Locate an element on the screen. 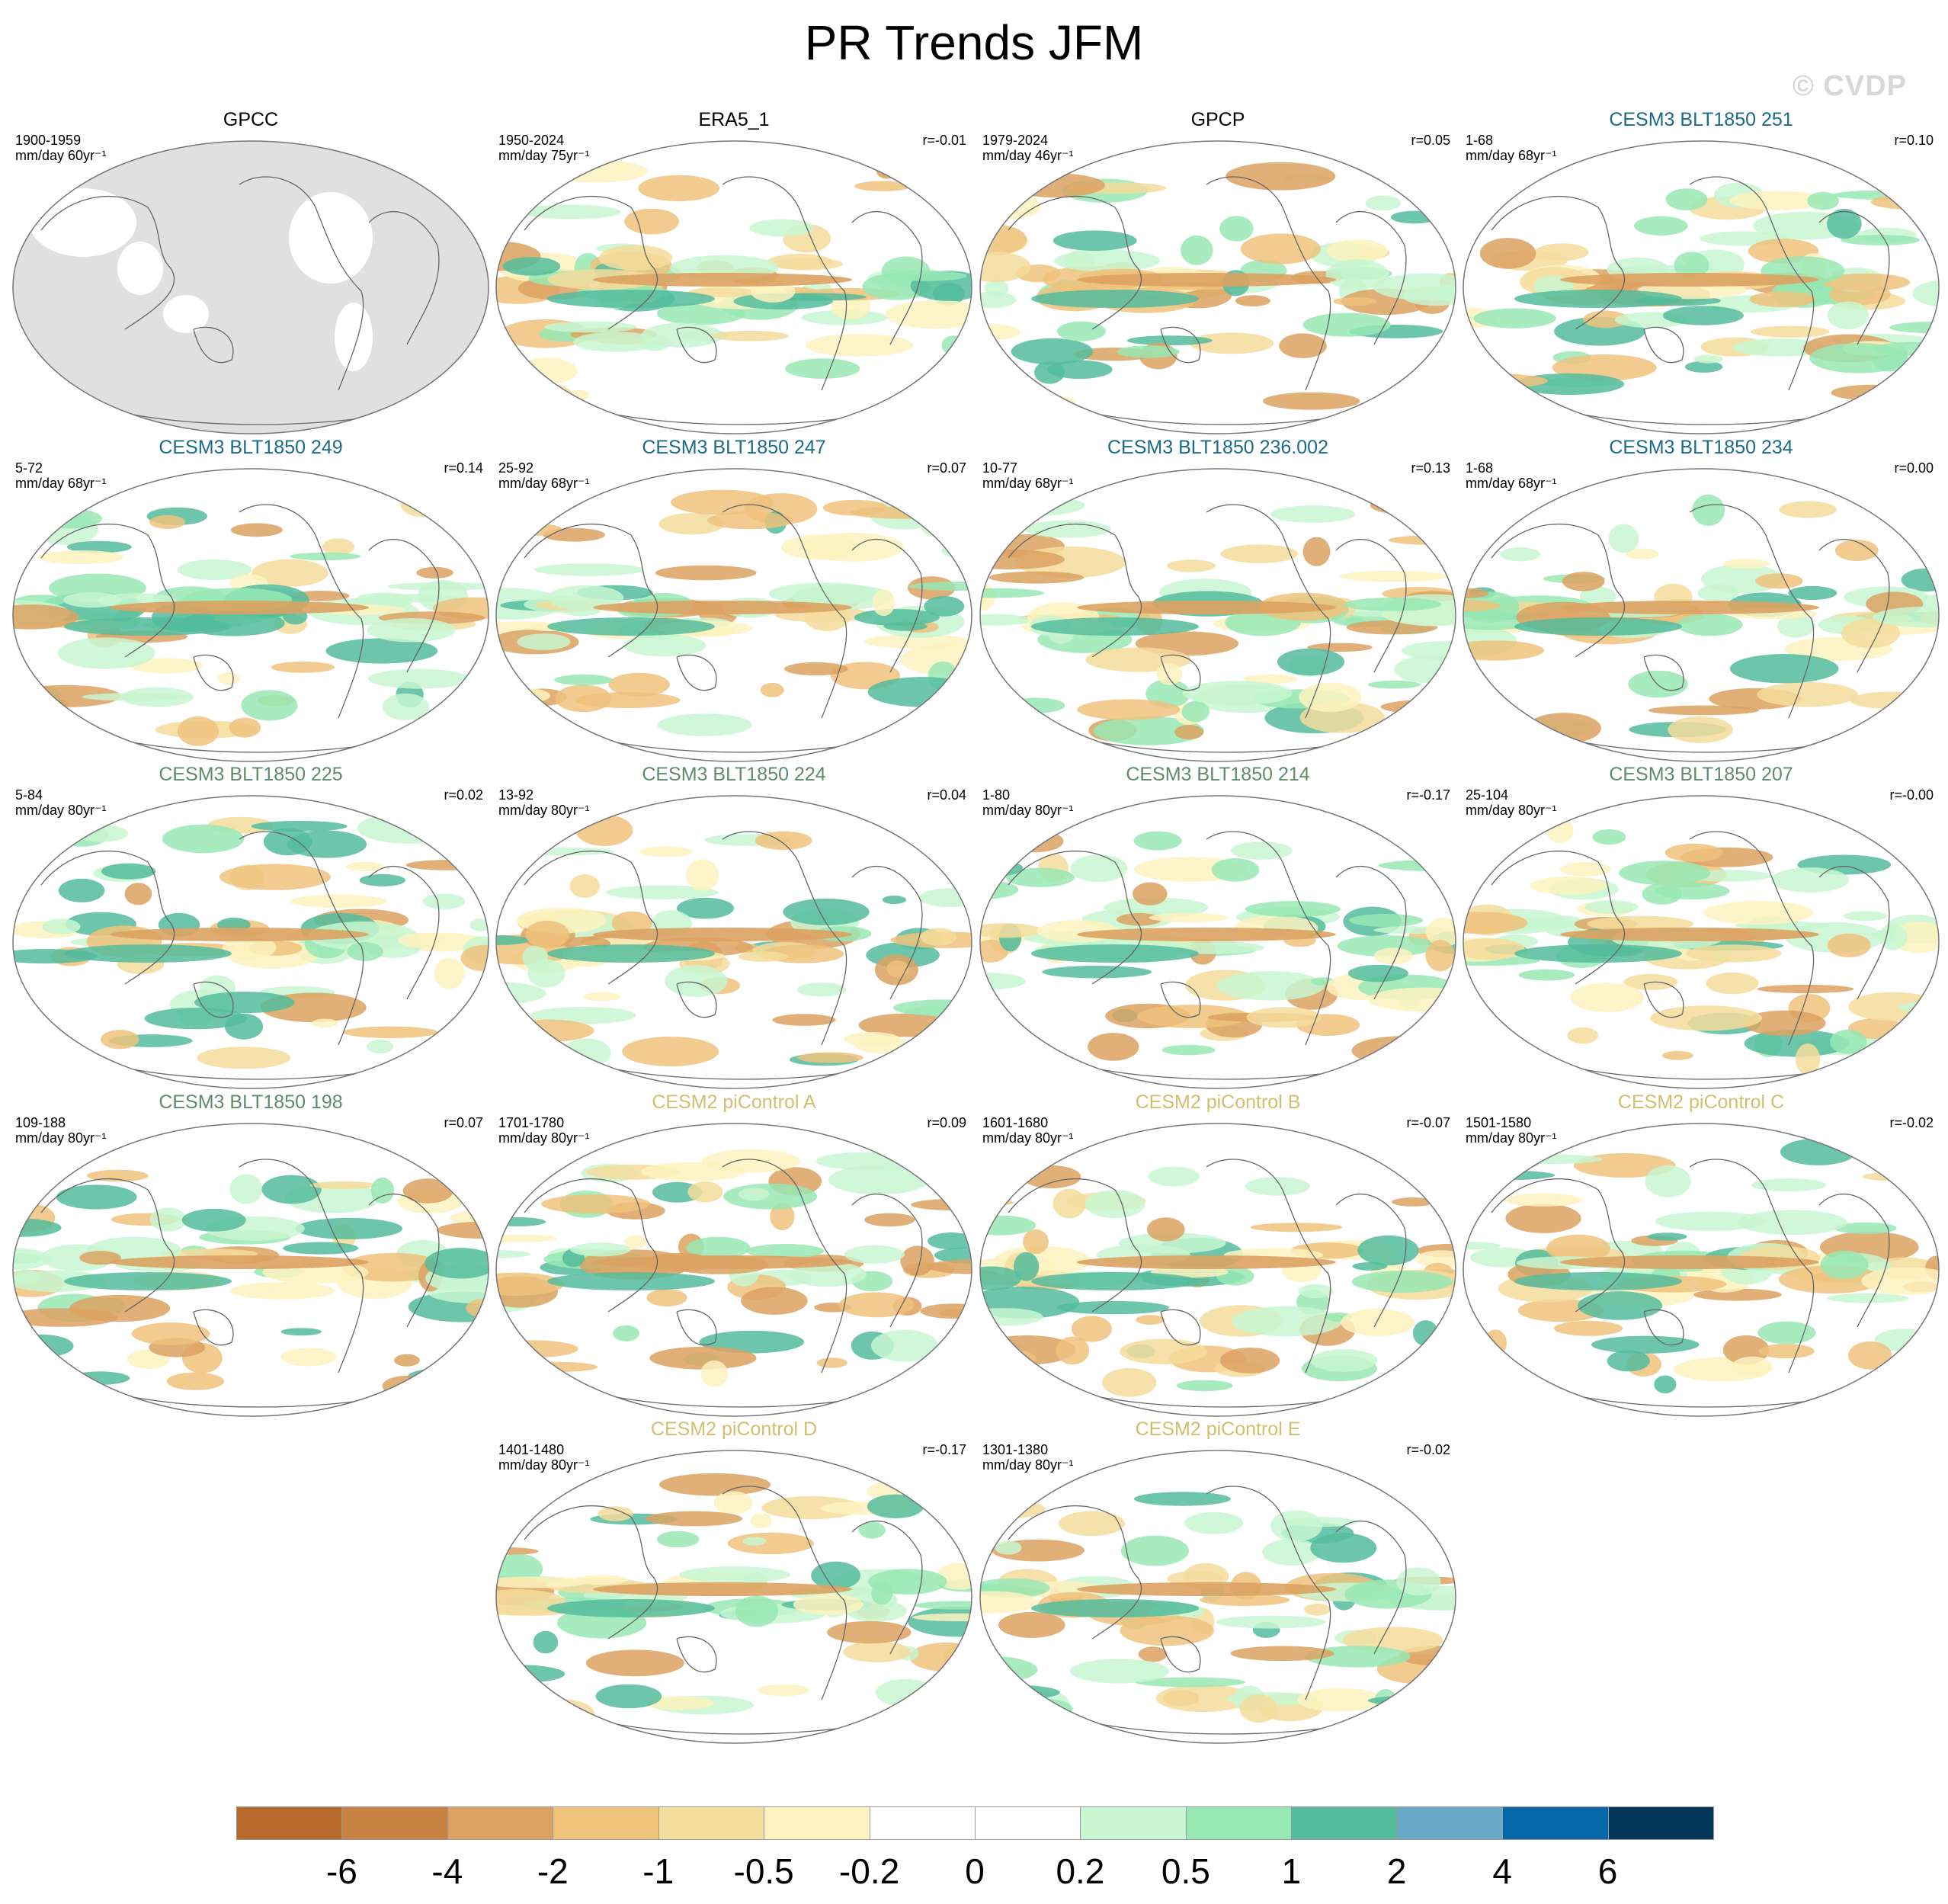  map-panel: ERA5_1 1950-2024 mm/day 75yr⁻¹ r=-0.01 is located at coordinates (734, 272).